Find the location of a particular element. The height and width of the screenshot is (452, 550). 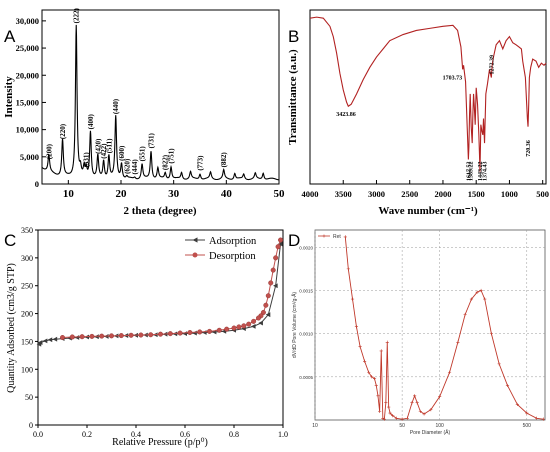

a-peak-label: (620) is located at coordinates (127, 166).